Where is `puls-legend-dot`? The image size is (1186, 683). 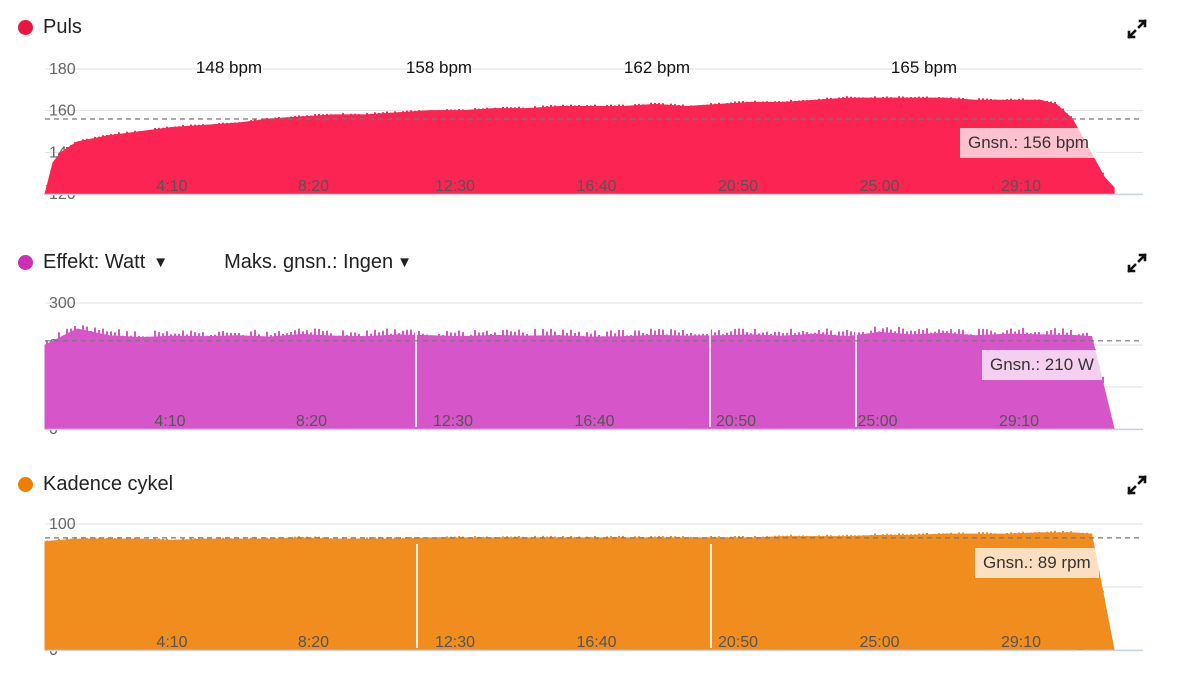
puls-legend-dot is located at coordinates (25, 27).